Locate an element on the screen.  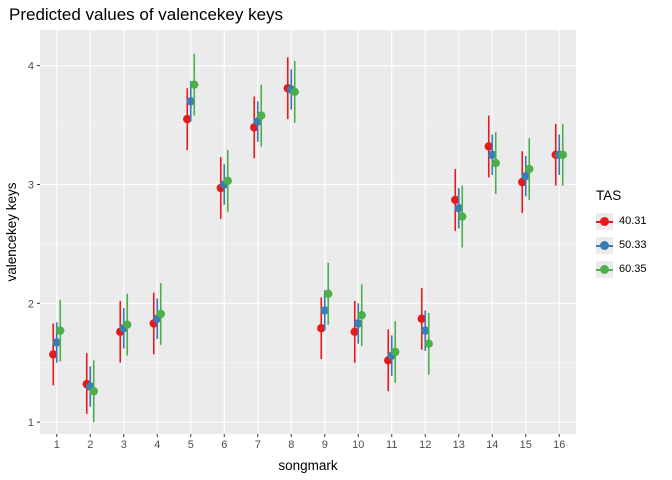
x-tick-label: 15 is located at coordinates (526, 445).